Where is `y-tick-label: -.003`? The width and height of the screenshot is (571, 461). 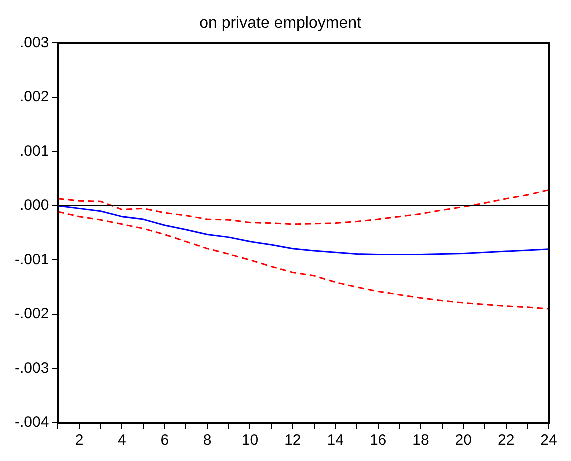 y-tick-label: -.003 is located at coordinates (32, 368).